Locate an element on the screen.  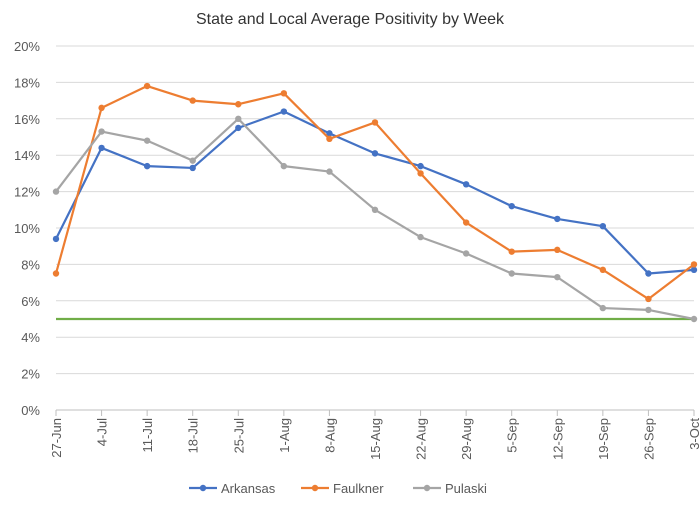
legend: Arkansas Faulkner Pulaski is located at coordinates (338, 488).